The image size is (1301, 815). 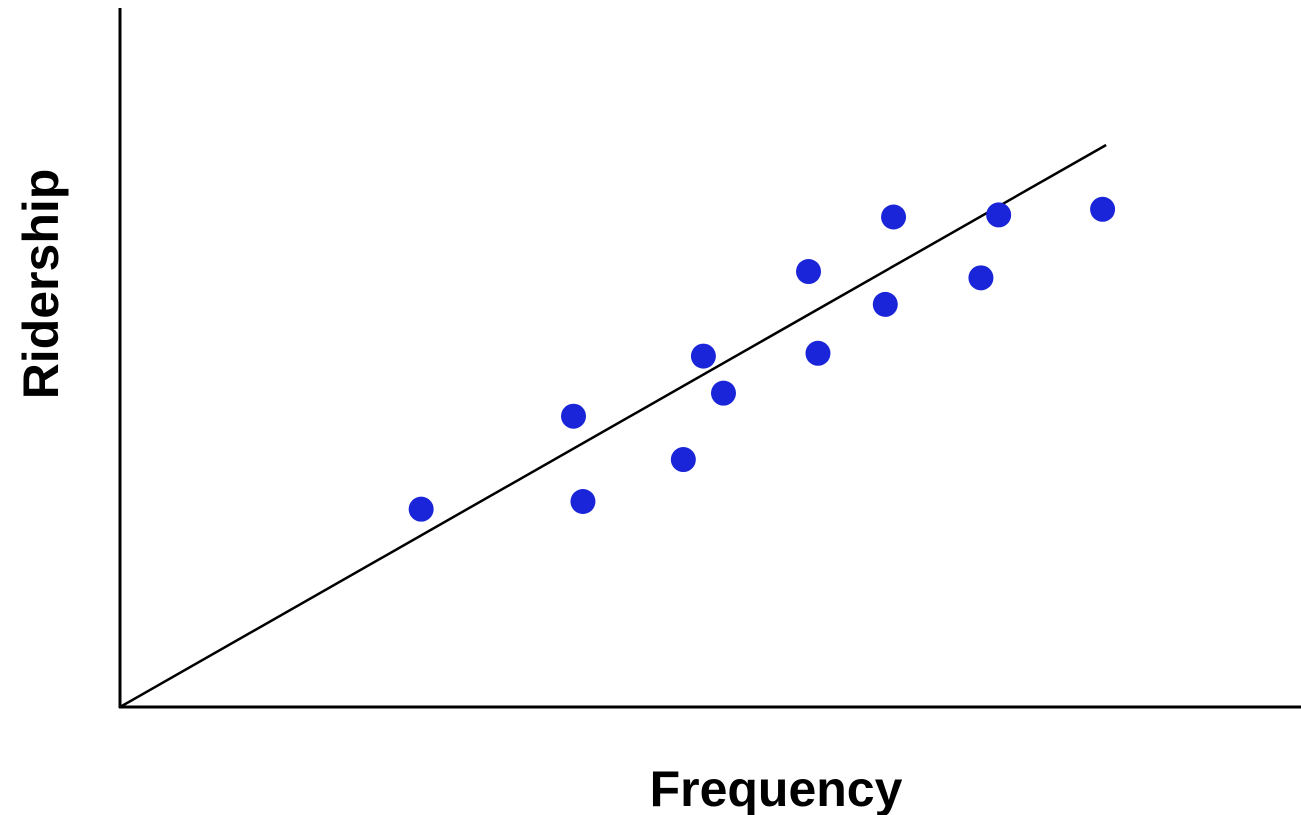 I want to click on y-axis-title: Ridership, so click(x=41, y=284).